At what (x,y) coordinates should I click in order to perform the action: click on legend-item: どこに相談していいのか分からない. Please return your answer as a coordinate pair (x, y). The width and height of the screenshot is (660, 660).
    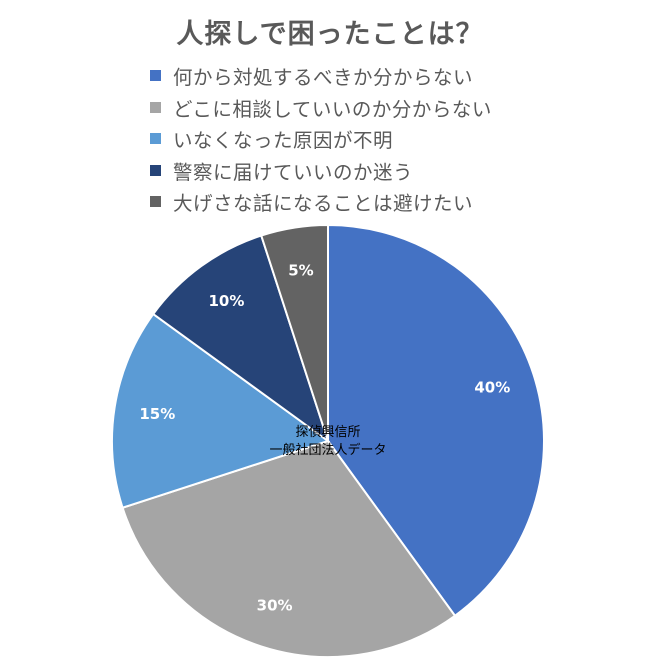
    Looking at the image, I should click on (321, 108).